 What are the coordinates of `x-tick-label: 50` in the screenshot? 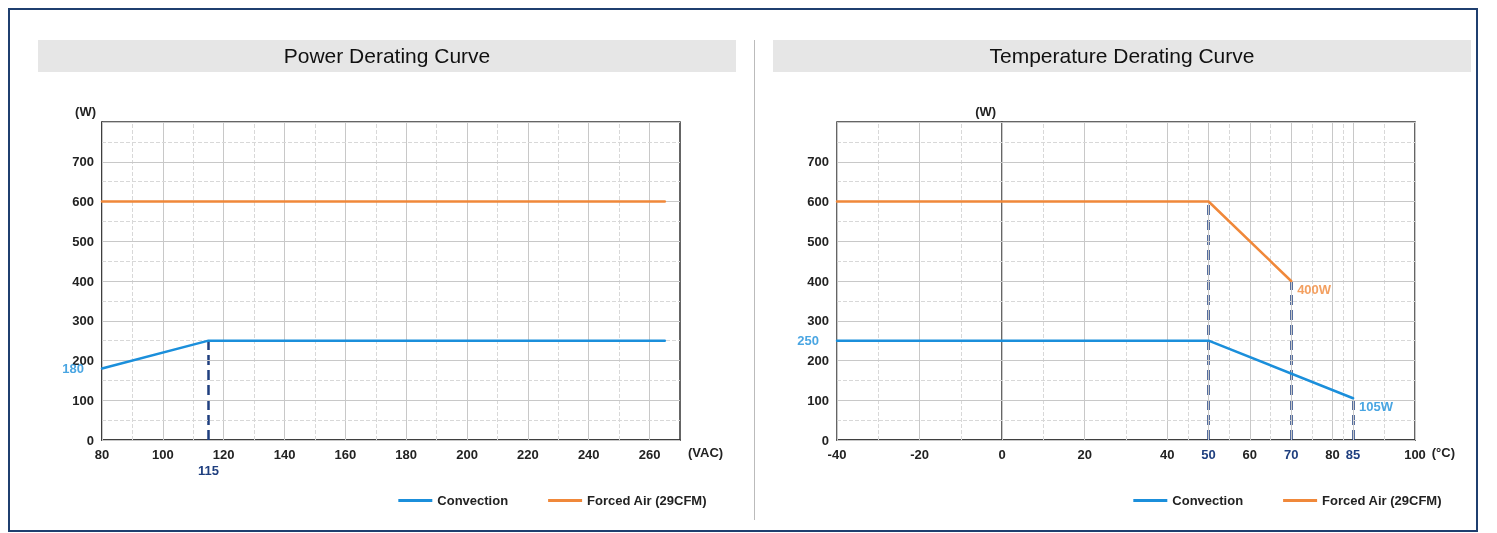 It's located at (1208, 454).